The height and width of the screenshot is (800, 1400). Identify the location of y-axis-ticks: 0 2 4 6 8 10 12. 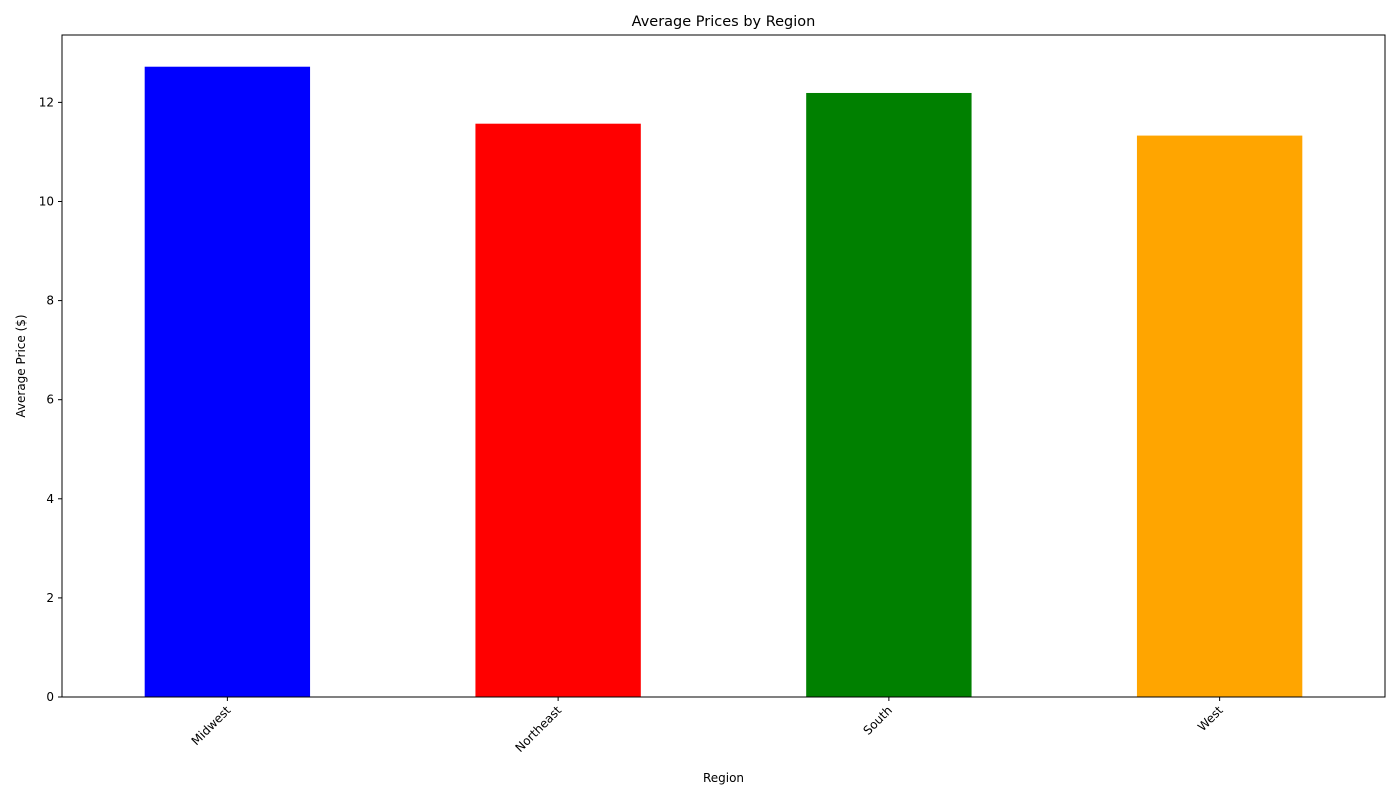
(50, 399).